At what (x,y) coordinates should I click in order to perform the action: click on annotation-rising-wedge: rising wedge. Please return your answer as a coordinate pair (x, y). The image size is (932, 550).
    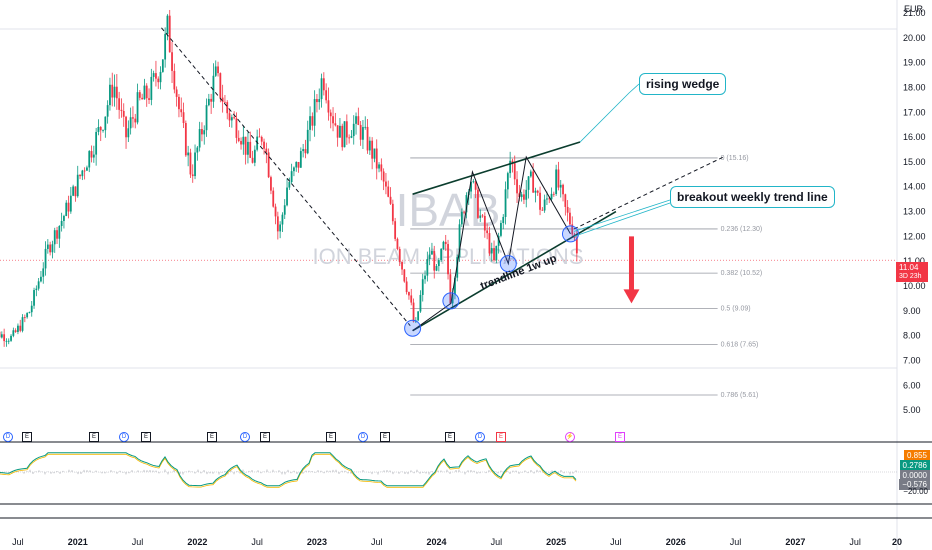
    Looking at the image, I should click on (683, 84).